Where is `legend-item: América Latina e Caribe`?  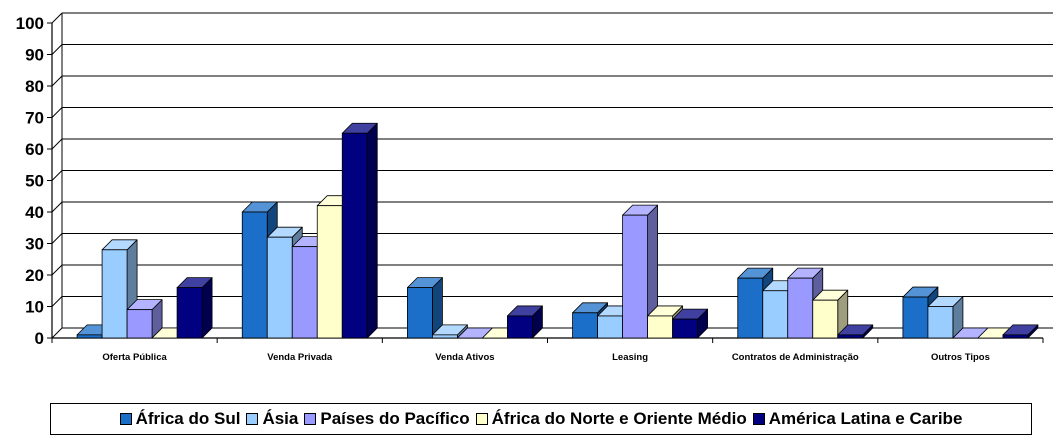 legend-item: América Latina e Caribe is located at coordinates (857, 419).